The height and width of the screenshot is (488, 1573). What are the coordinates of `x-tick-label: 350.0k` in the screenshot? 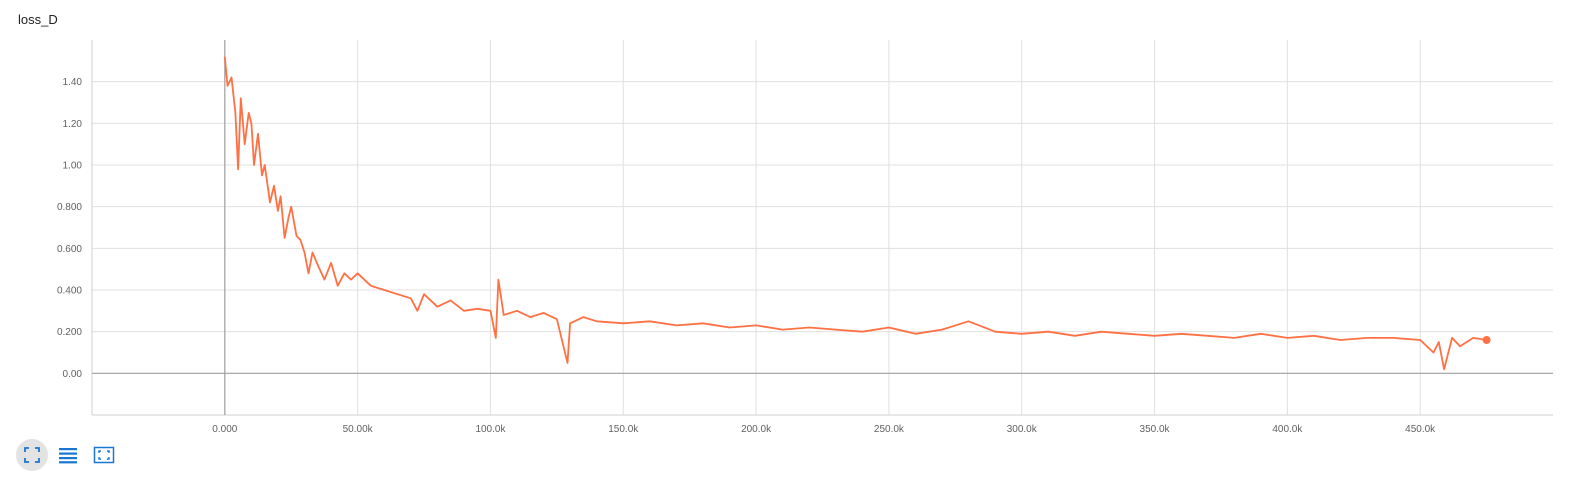 It's located at (1155, 429).